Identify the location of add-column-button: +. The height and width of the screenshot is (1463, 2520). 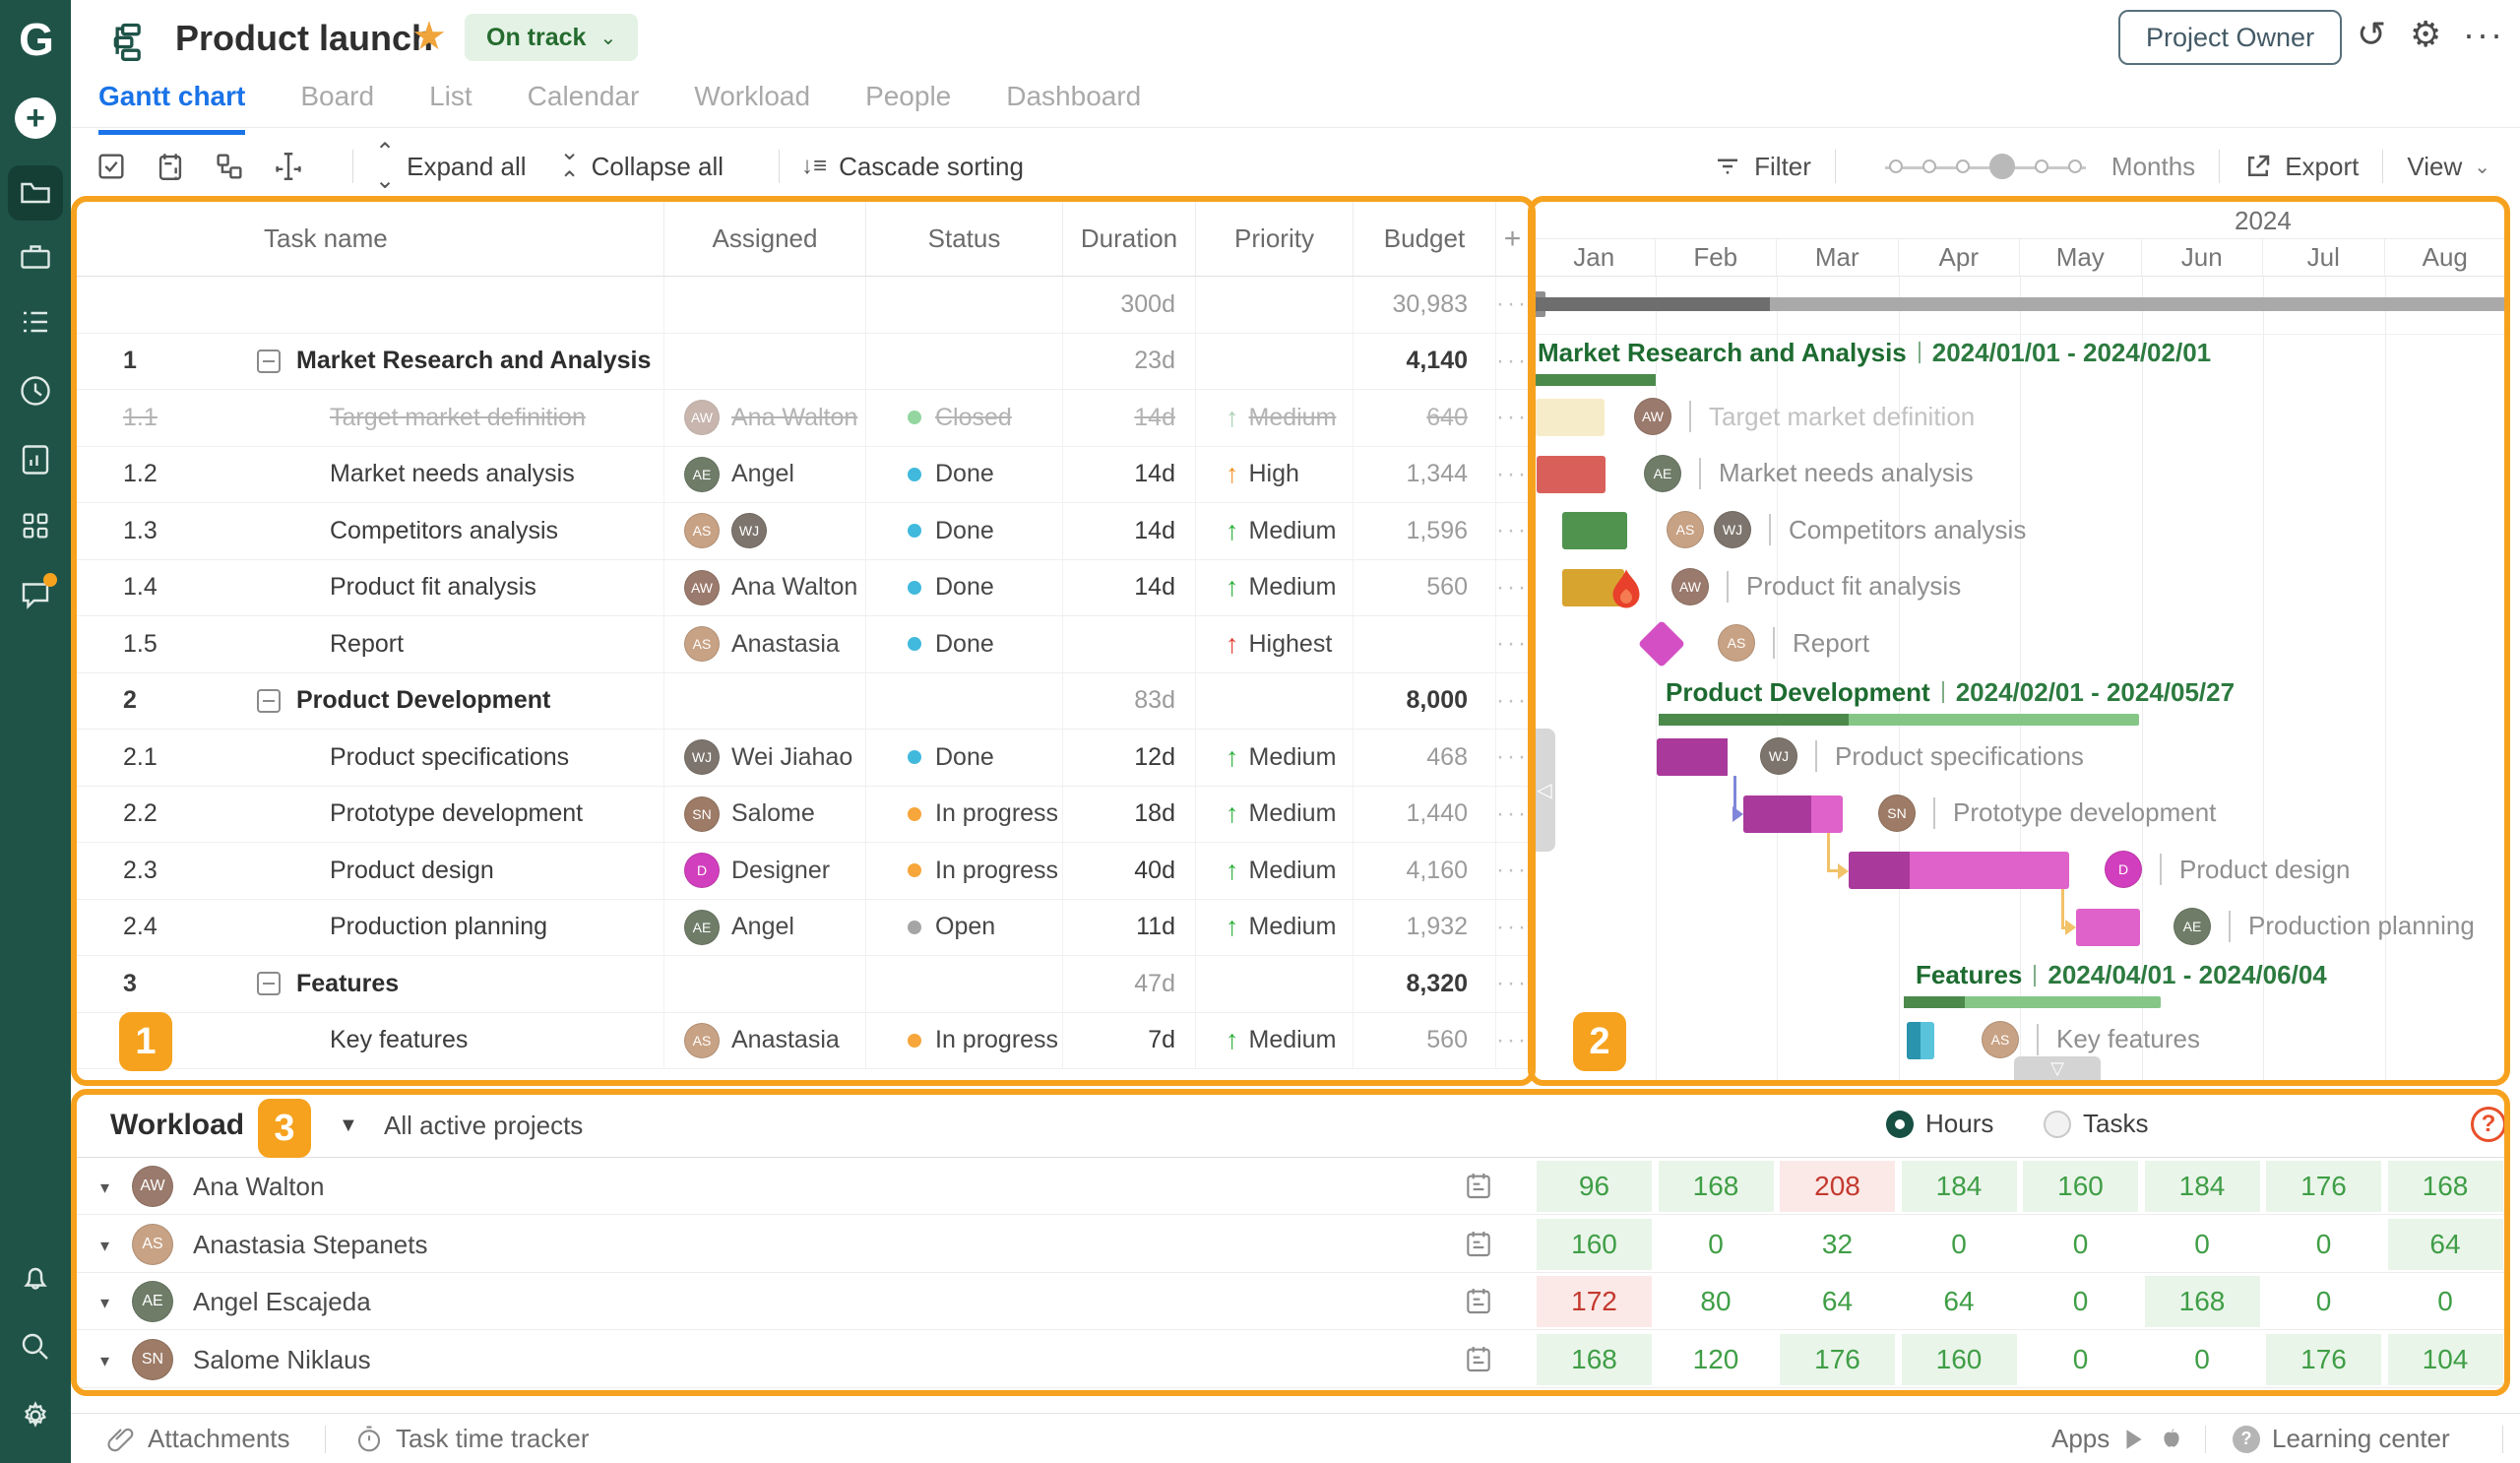
(1512, 239).